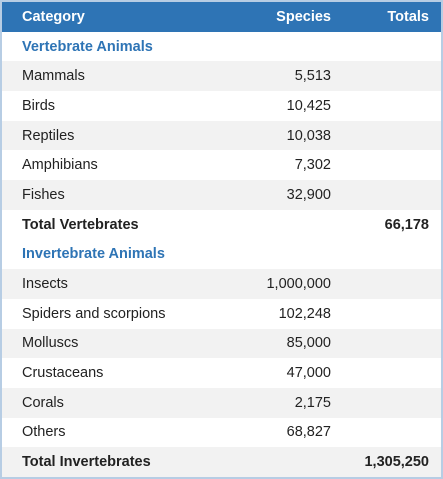 The image size is (443, 479). I want to click on species-cell: 2,175, so click(266, 402).